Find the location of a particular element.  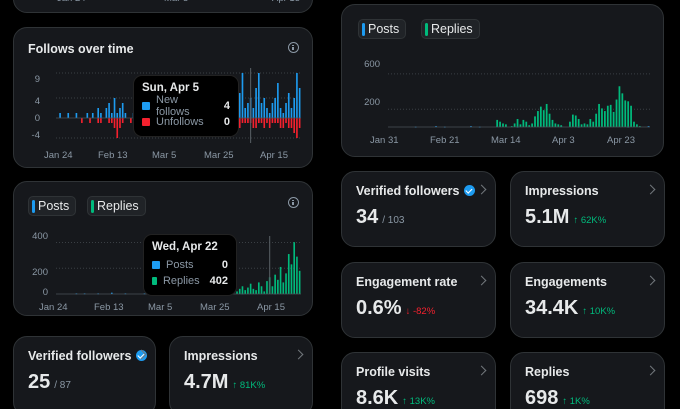

stat-card-impressions-left: Impressions 4.7M ↑ 81K% is located at coordinates (241, 372).